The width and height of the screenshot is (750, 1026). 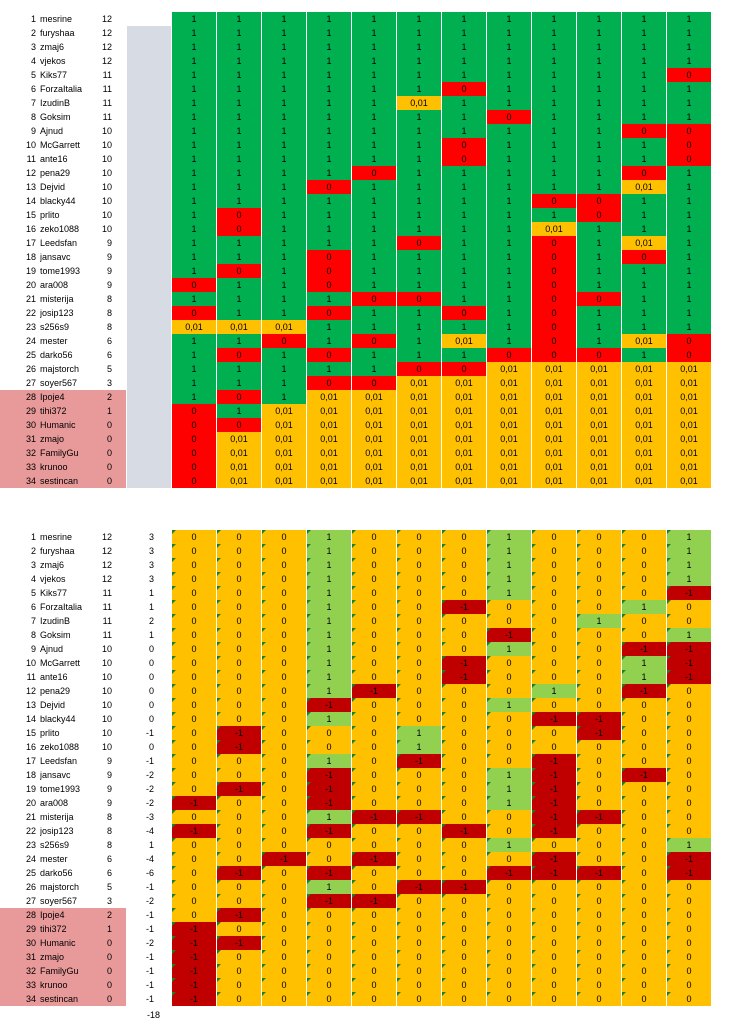 What do you see at coordinates (57, 551) in the screenshot?
I see `player-name: furyshaa` at bounding box center [57, 551].